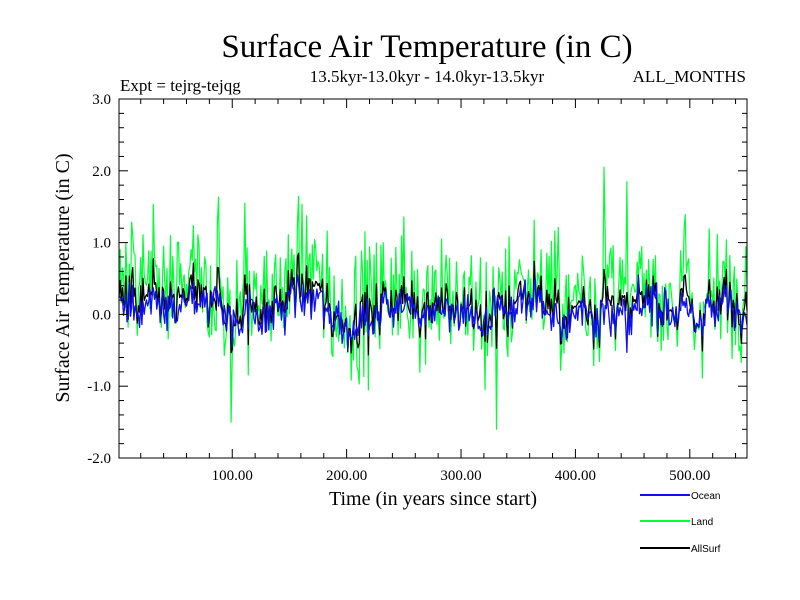  Describe the element at coordinates (706, 549) in the screenshot. I see `legend-label-allsurf: AllSurf` at that location.